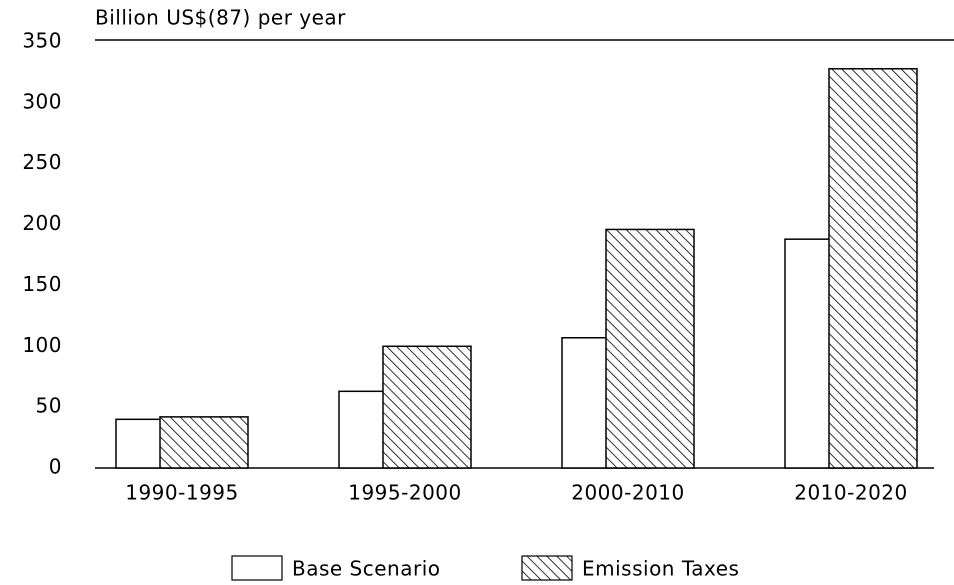 The height and width of the screenshot is (585, 954). I want to click on y-tick-label: 150, so click(42, 284).